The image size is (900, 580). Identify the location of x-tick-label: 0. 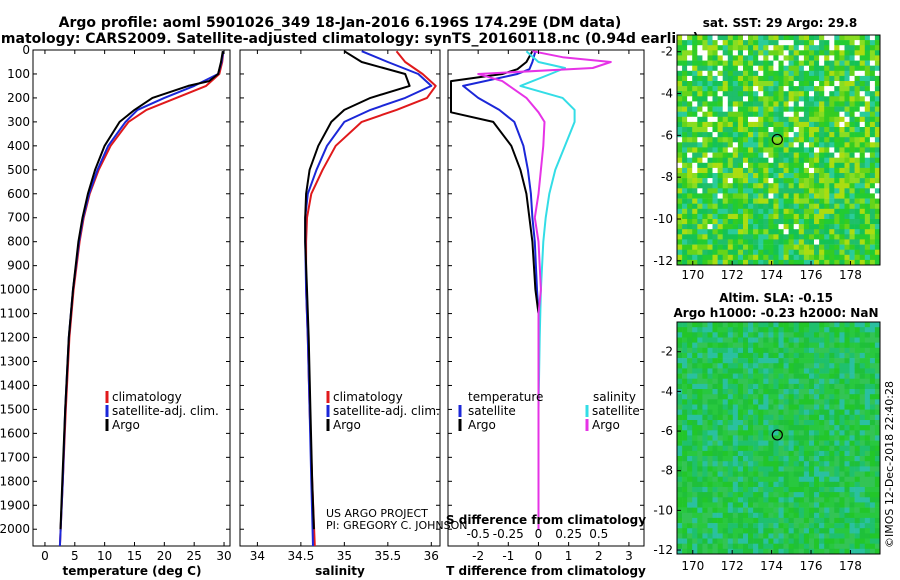
(45, 556).